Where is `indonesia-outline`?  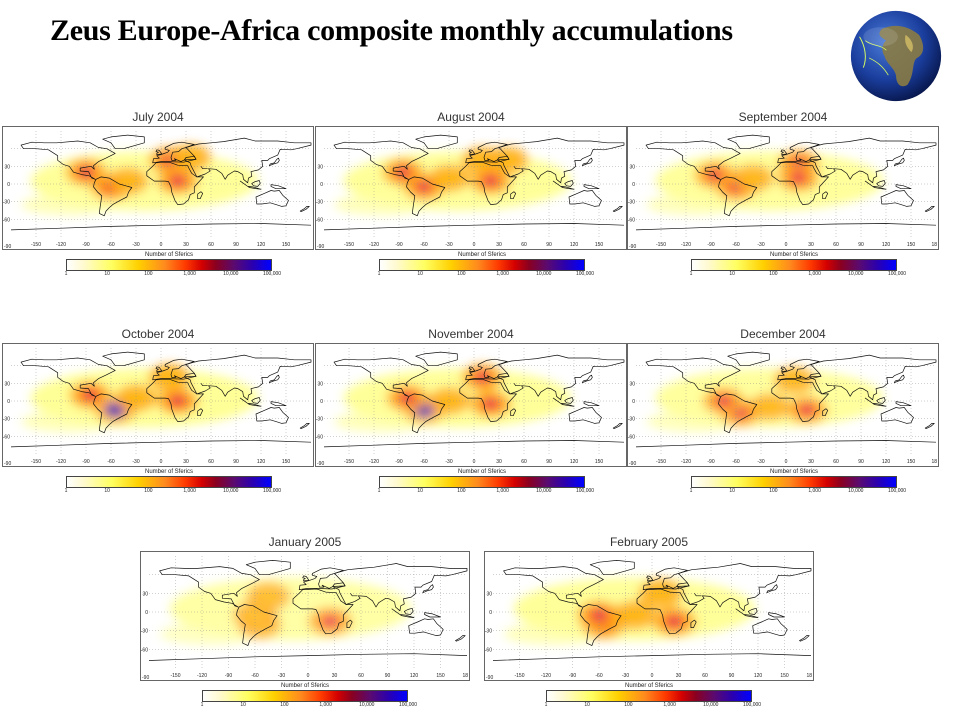
indonesia-outline is located at coordinates (250, 402).